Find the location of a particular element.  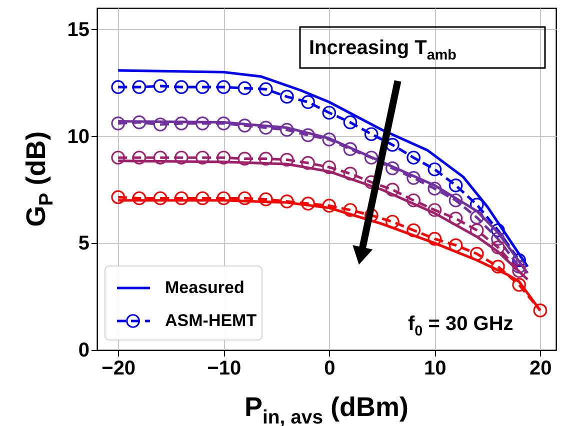

legend-label: Measured is located at coordinates (204, 287).